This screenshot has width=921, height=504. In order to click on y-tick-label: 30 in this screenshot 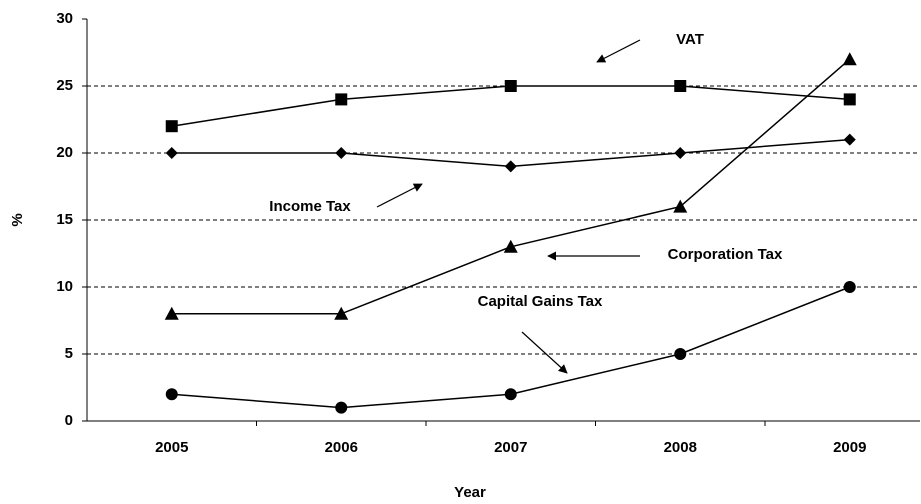, I will do `click(64, 18)`.